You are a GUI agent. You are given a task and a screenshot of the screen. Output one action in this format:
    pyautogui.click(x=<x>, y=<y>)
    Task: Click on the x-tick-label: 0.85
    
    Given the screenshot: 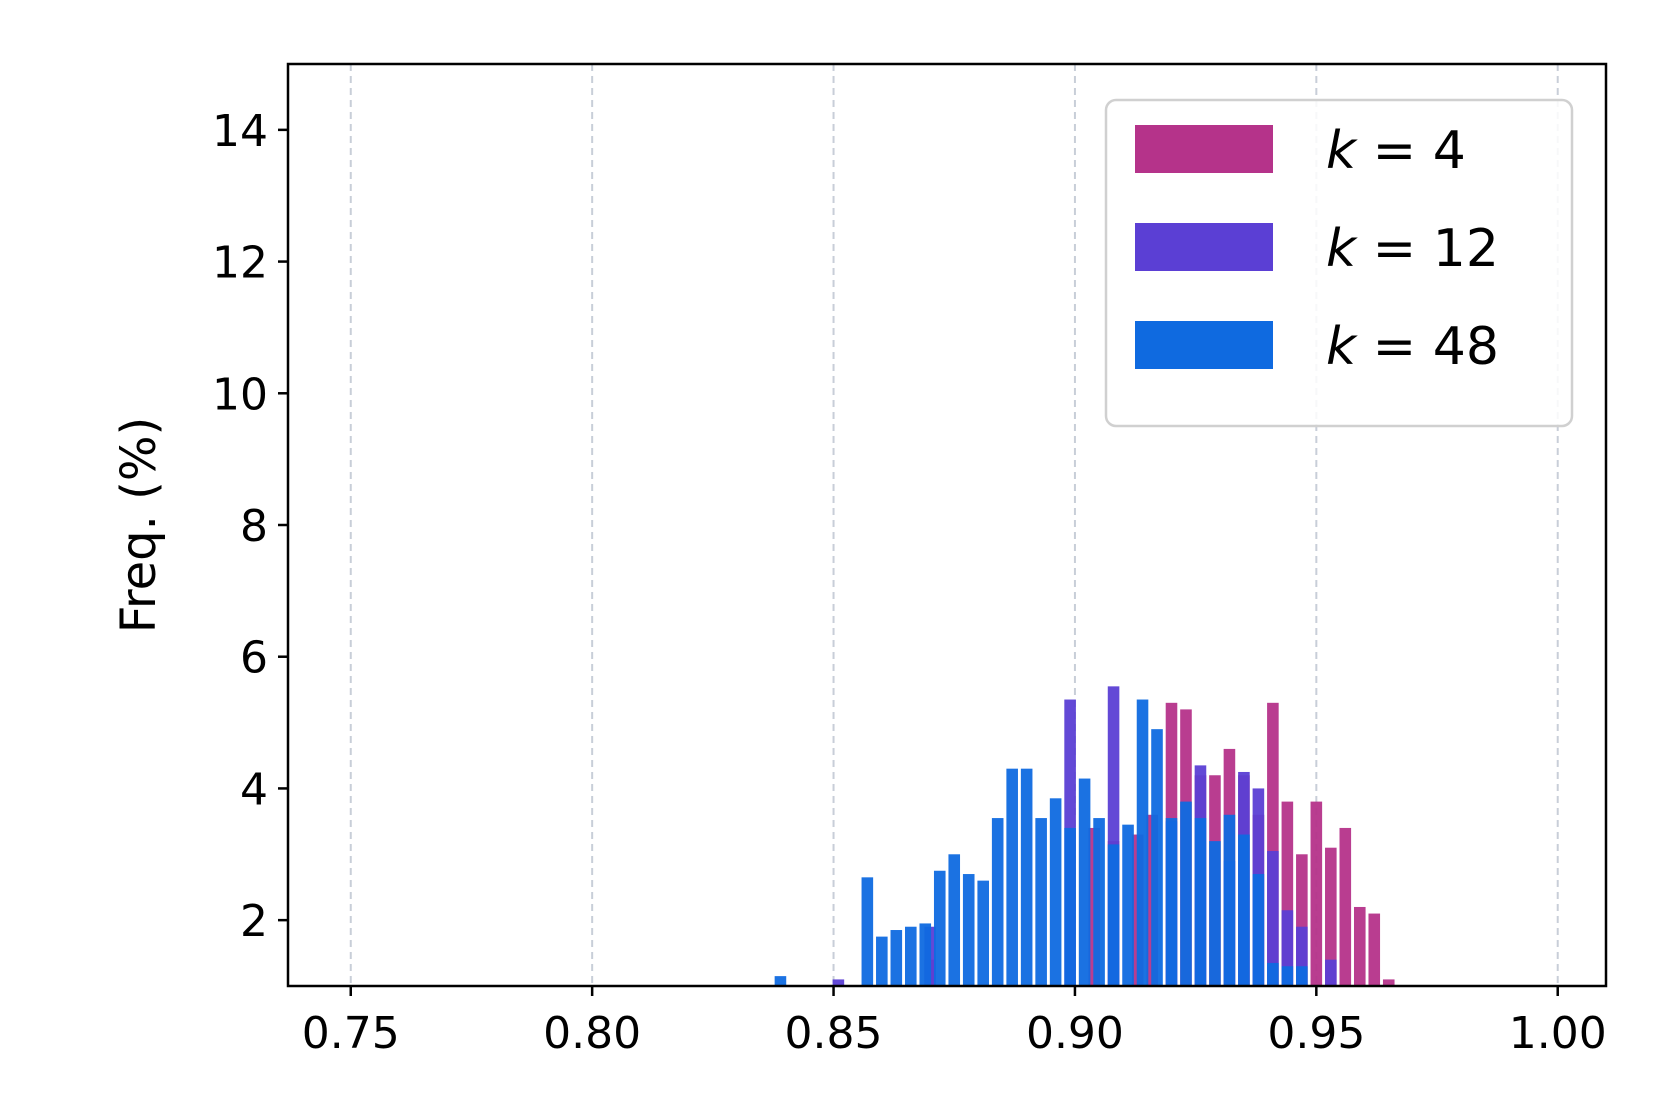 What is the action you would take?
    pyautogui.click(x=834, y=1033)
    